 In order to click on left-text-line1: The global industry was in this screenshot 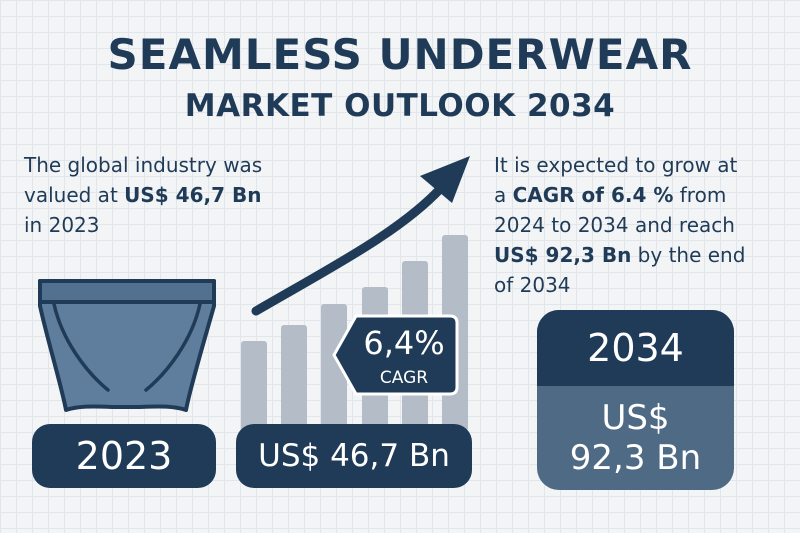, I will do `click(143, 165)`.